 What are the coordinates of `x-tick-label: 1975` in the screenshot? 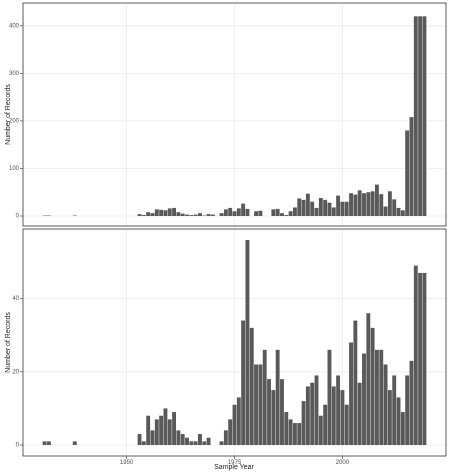 It's located at (235, 463).